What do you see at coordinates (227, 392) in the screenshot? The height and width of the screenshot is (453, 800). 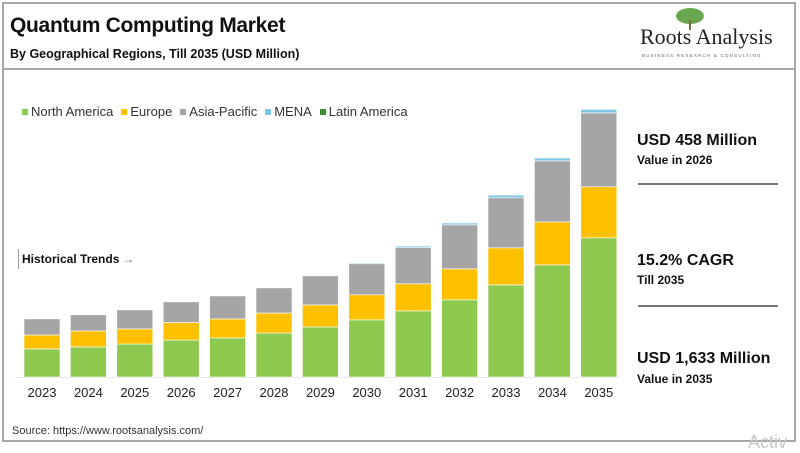 I see `x-tick-label: 2027` at bounding box center [227, 392].